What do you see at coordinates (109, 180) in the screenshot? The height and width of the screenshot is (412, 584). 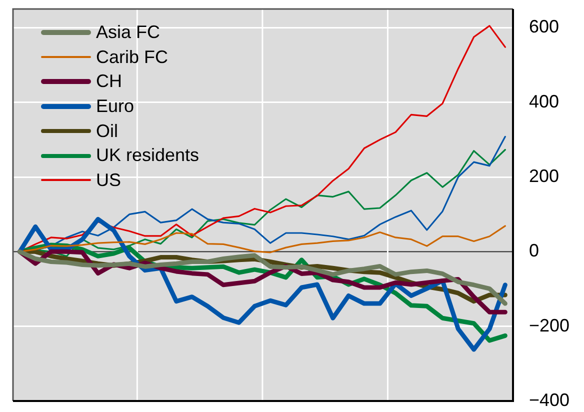 I see `legend-label: US` at bounding box center [109, 180].